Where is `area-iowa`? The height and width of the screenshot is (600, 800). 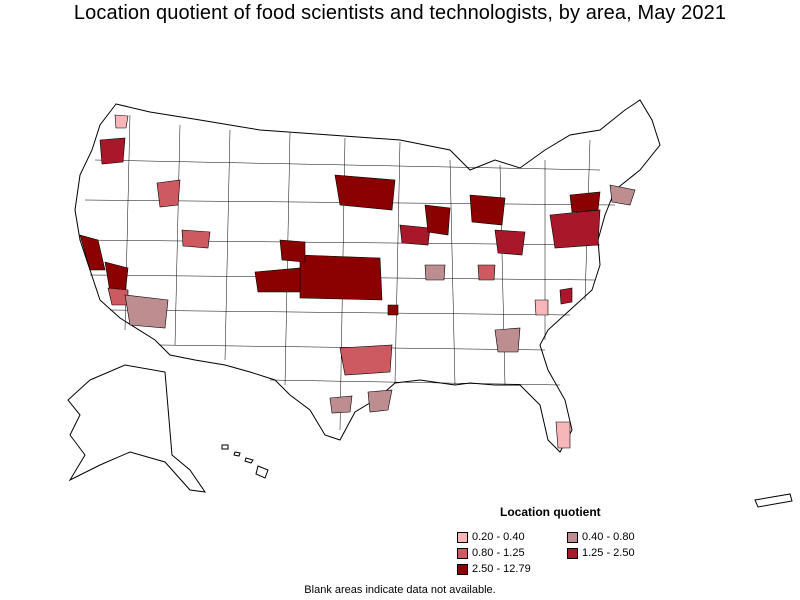 area-iowa is located at coordinates (415, 235).